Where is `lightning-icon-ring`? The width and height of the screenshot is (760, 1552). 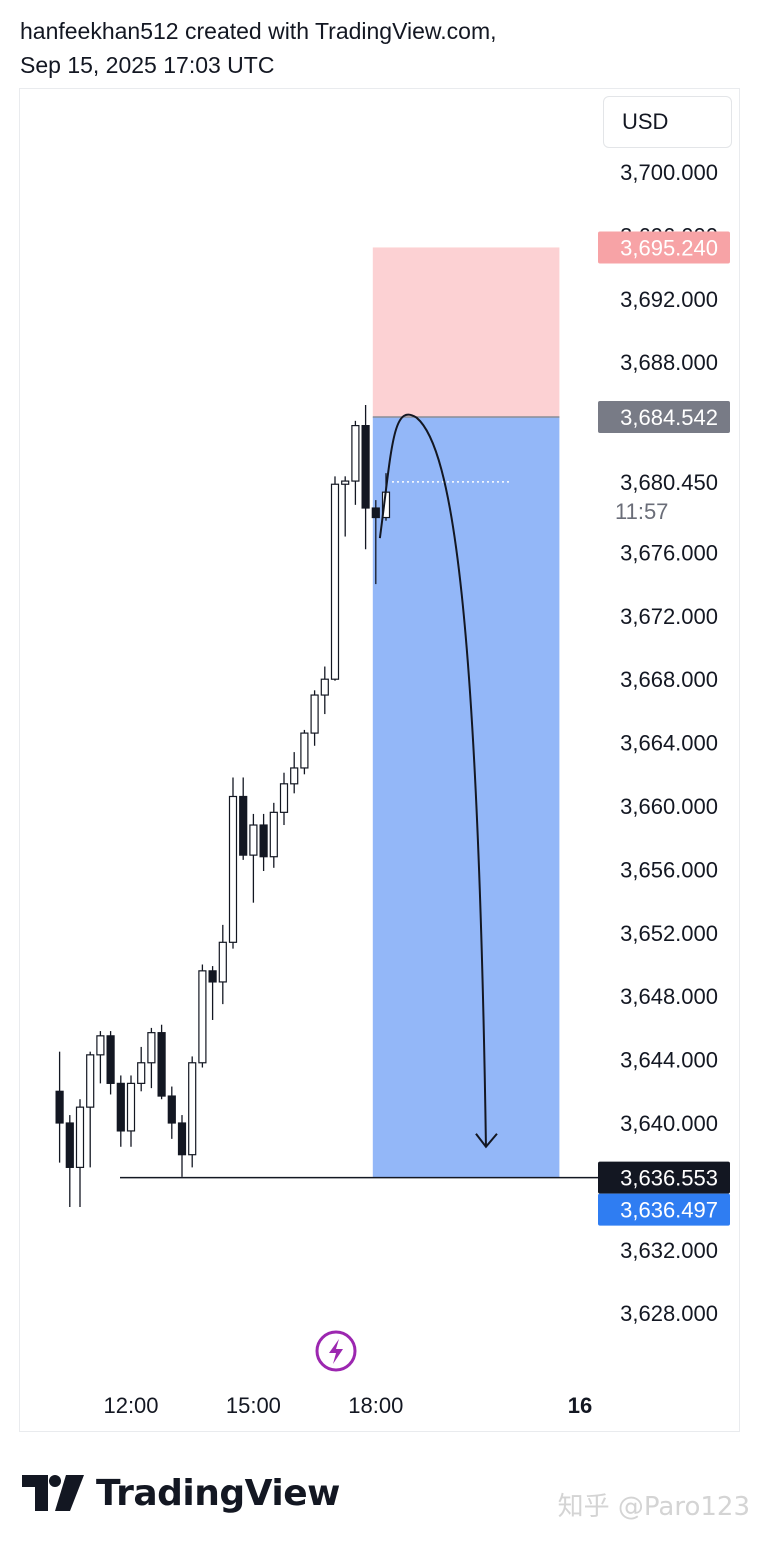
lightning-icon-ring is located at coordinates (336, 1351).